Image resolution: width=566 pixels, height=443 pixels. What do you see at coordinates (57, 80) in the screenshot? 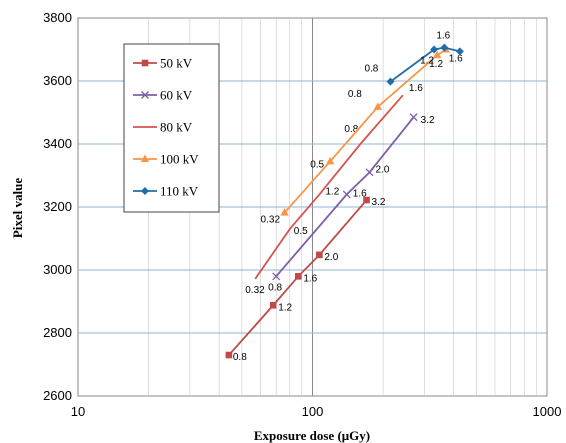
I see `y-tick-label: 3600` at bounding box center [57, 80].